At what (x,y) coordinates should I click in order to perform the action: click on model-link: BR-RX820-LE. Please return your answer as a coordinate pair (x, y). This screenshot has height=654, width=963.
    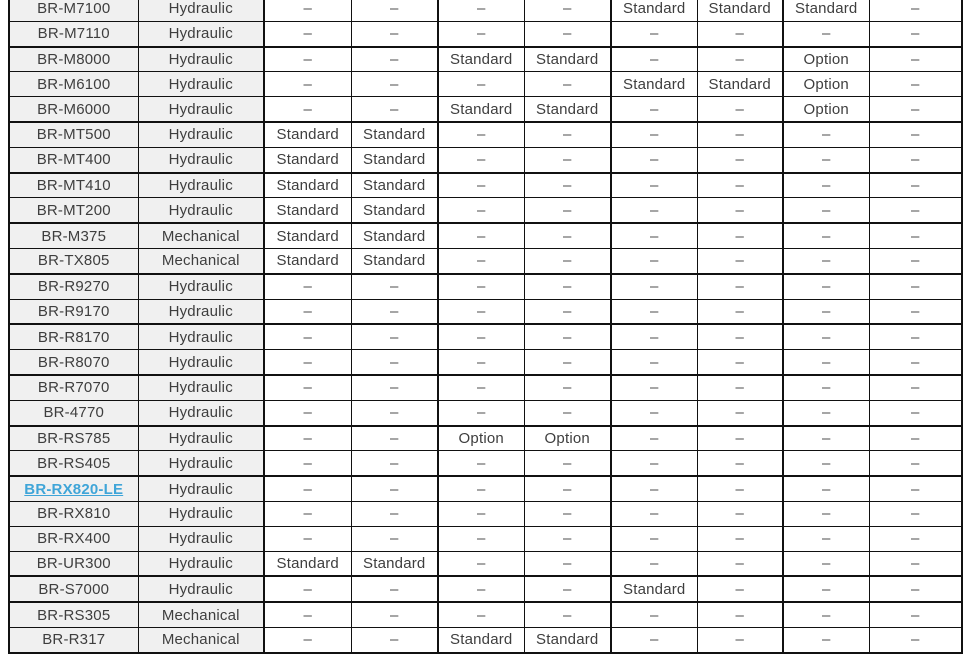
    Looking at the image, I should click on (74, 489).